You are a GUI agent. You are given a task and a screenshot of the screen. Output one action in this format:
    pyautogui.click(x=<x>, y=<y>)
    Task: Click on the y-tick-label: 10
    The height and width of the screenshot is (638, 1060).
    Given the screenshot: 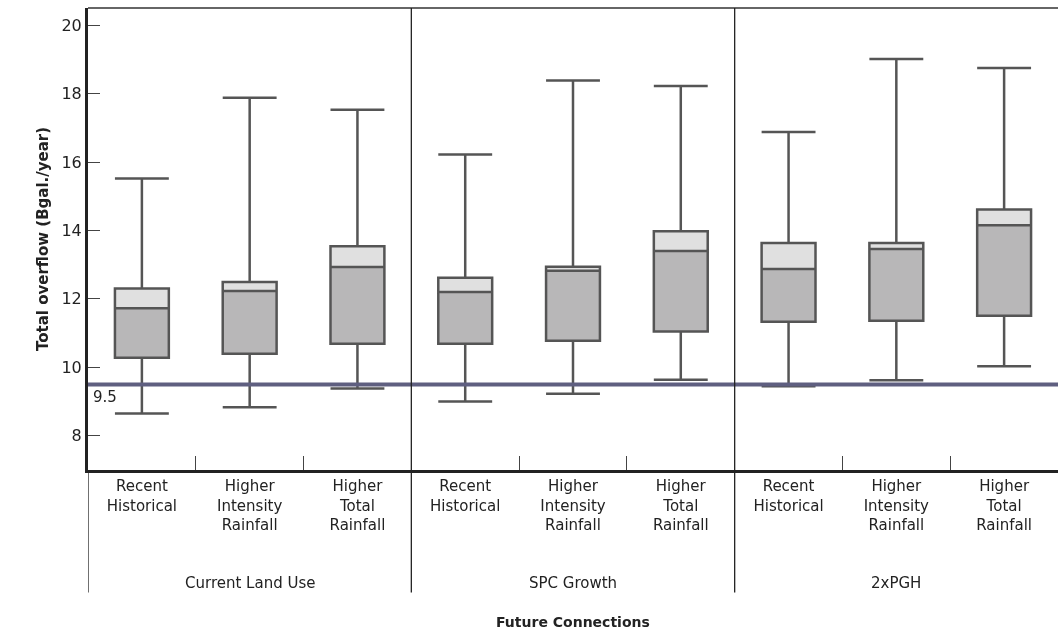 What is the action you would take?
    pyautogui.click(x=71, y=367)
    